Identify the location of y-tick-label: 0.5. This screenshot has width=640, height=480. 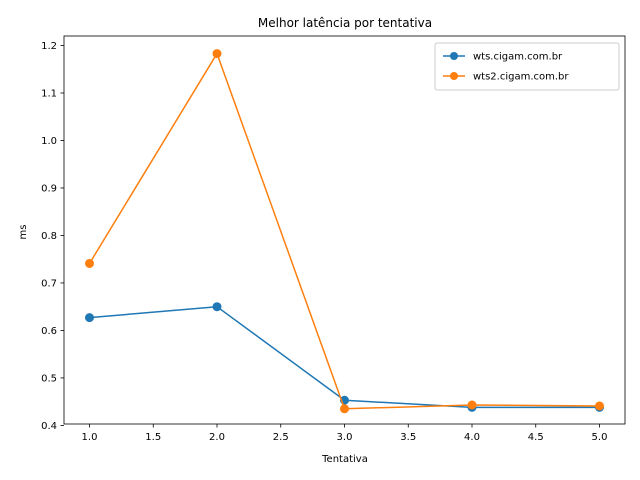
(49, 378).